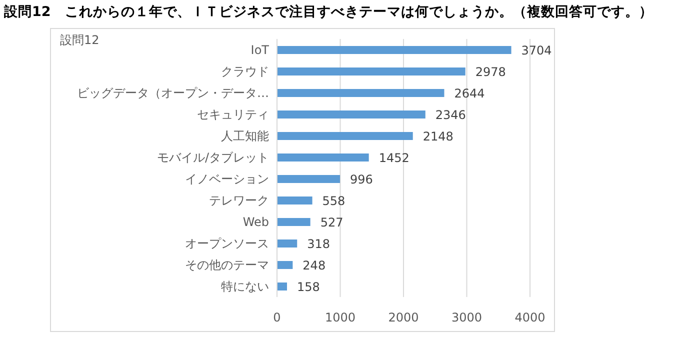 Image resolution: width=683 pixels, height=340 pixels. I want to click on y-tick-label: クラウド, so click(245, 71).